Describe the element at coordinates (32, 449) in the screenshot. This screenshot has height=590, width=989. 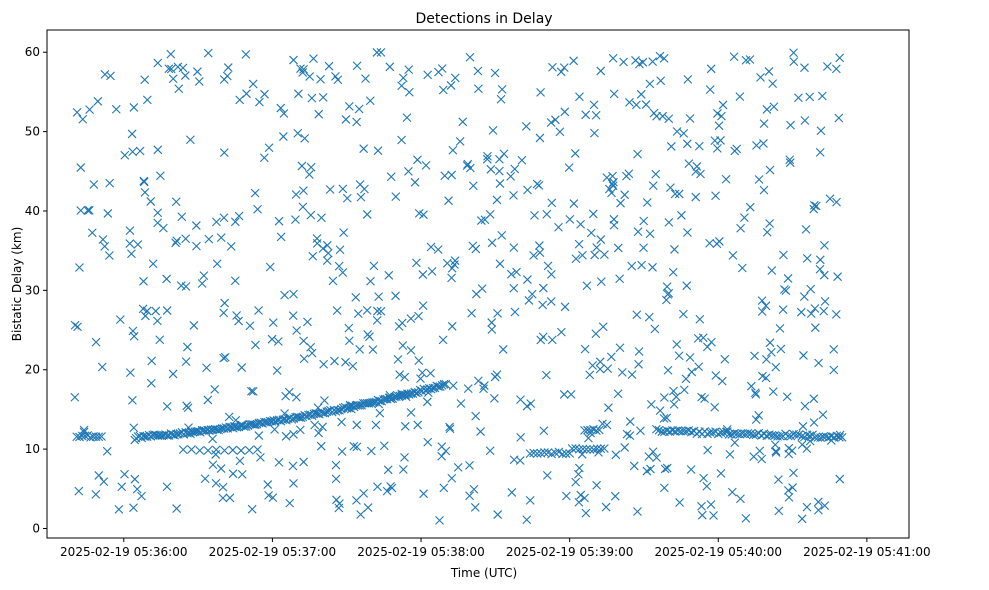
I see `y-tick-label: 10` at that location.